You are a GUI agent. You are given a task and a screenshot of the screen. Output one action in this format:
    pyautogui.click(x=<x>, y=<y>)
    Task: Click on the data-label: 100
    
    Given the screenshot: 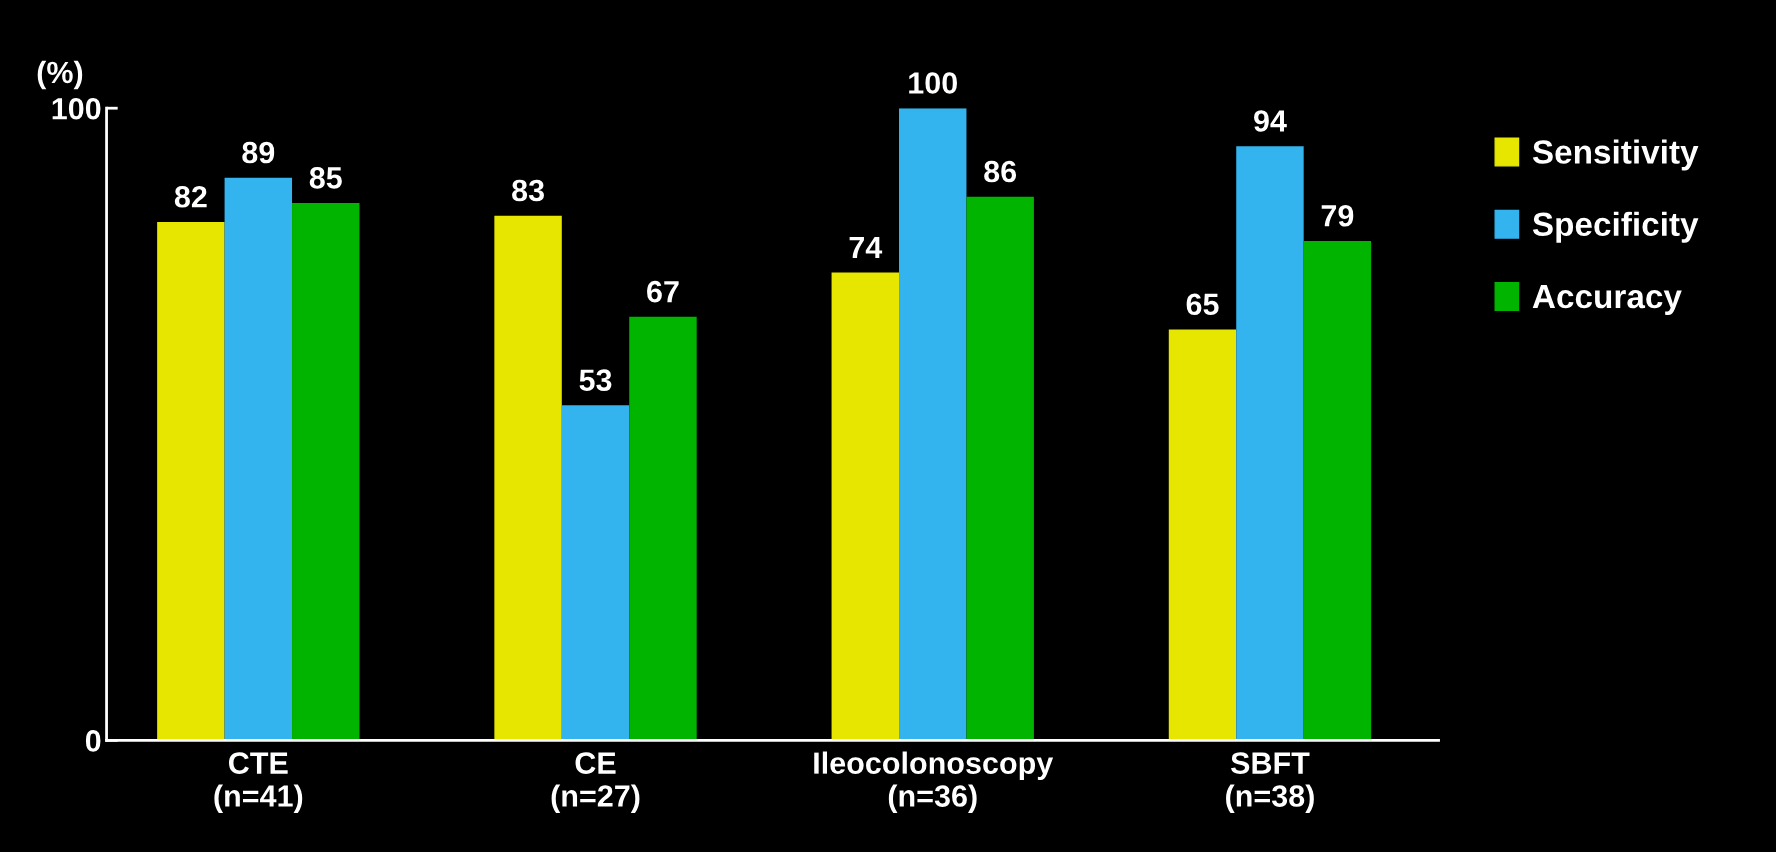 What is the action you would take?
    pyautogui.click(x=933, y=83)
    